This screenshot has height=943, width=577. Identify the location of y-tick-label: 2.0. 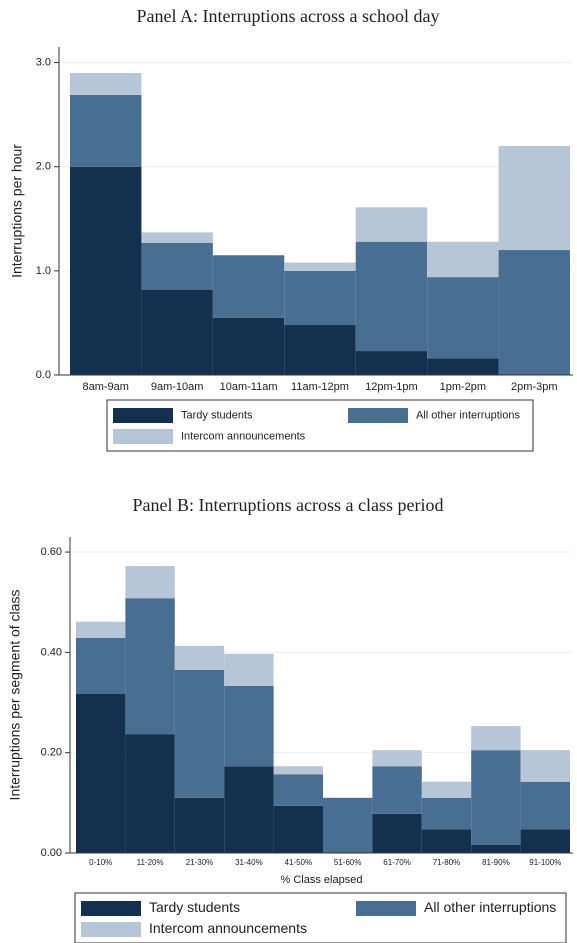
(43, 167).